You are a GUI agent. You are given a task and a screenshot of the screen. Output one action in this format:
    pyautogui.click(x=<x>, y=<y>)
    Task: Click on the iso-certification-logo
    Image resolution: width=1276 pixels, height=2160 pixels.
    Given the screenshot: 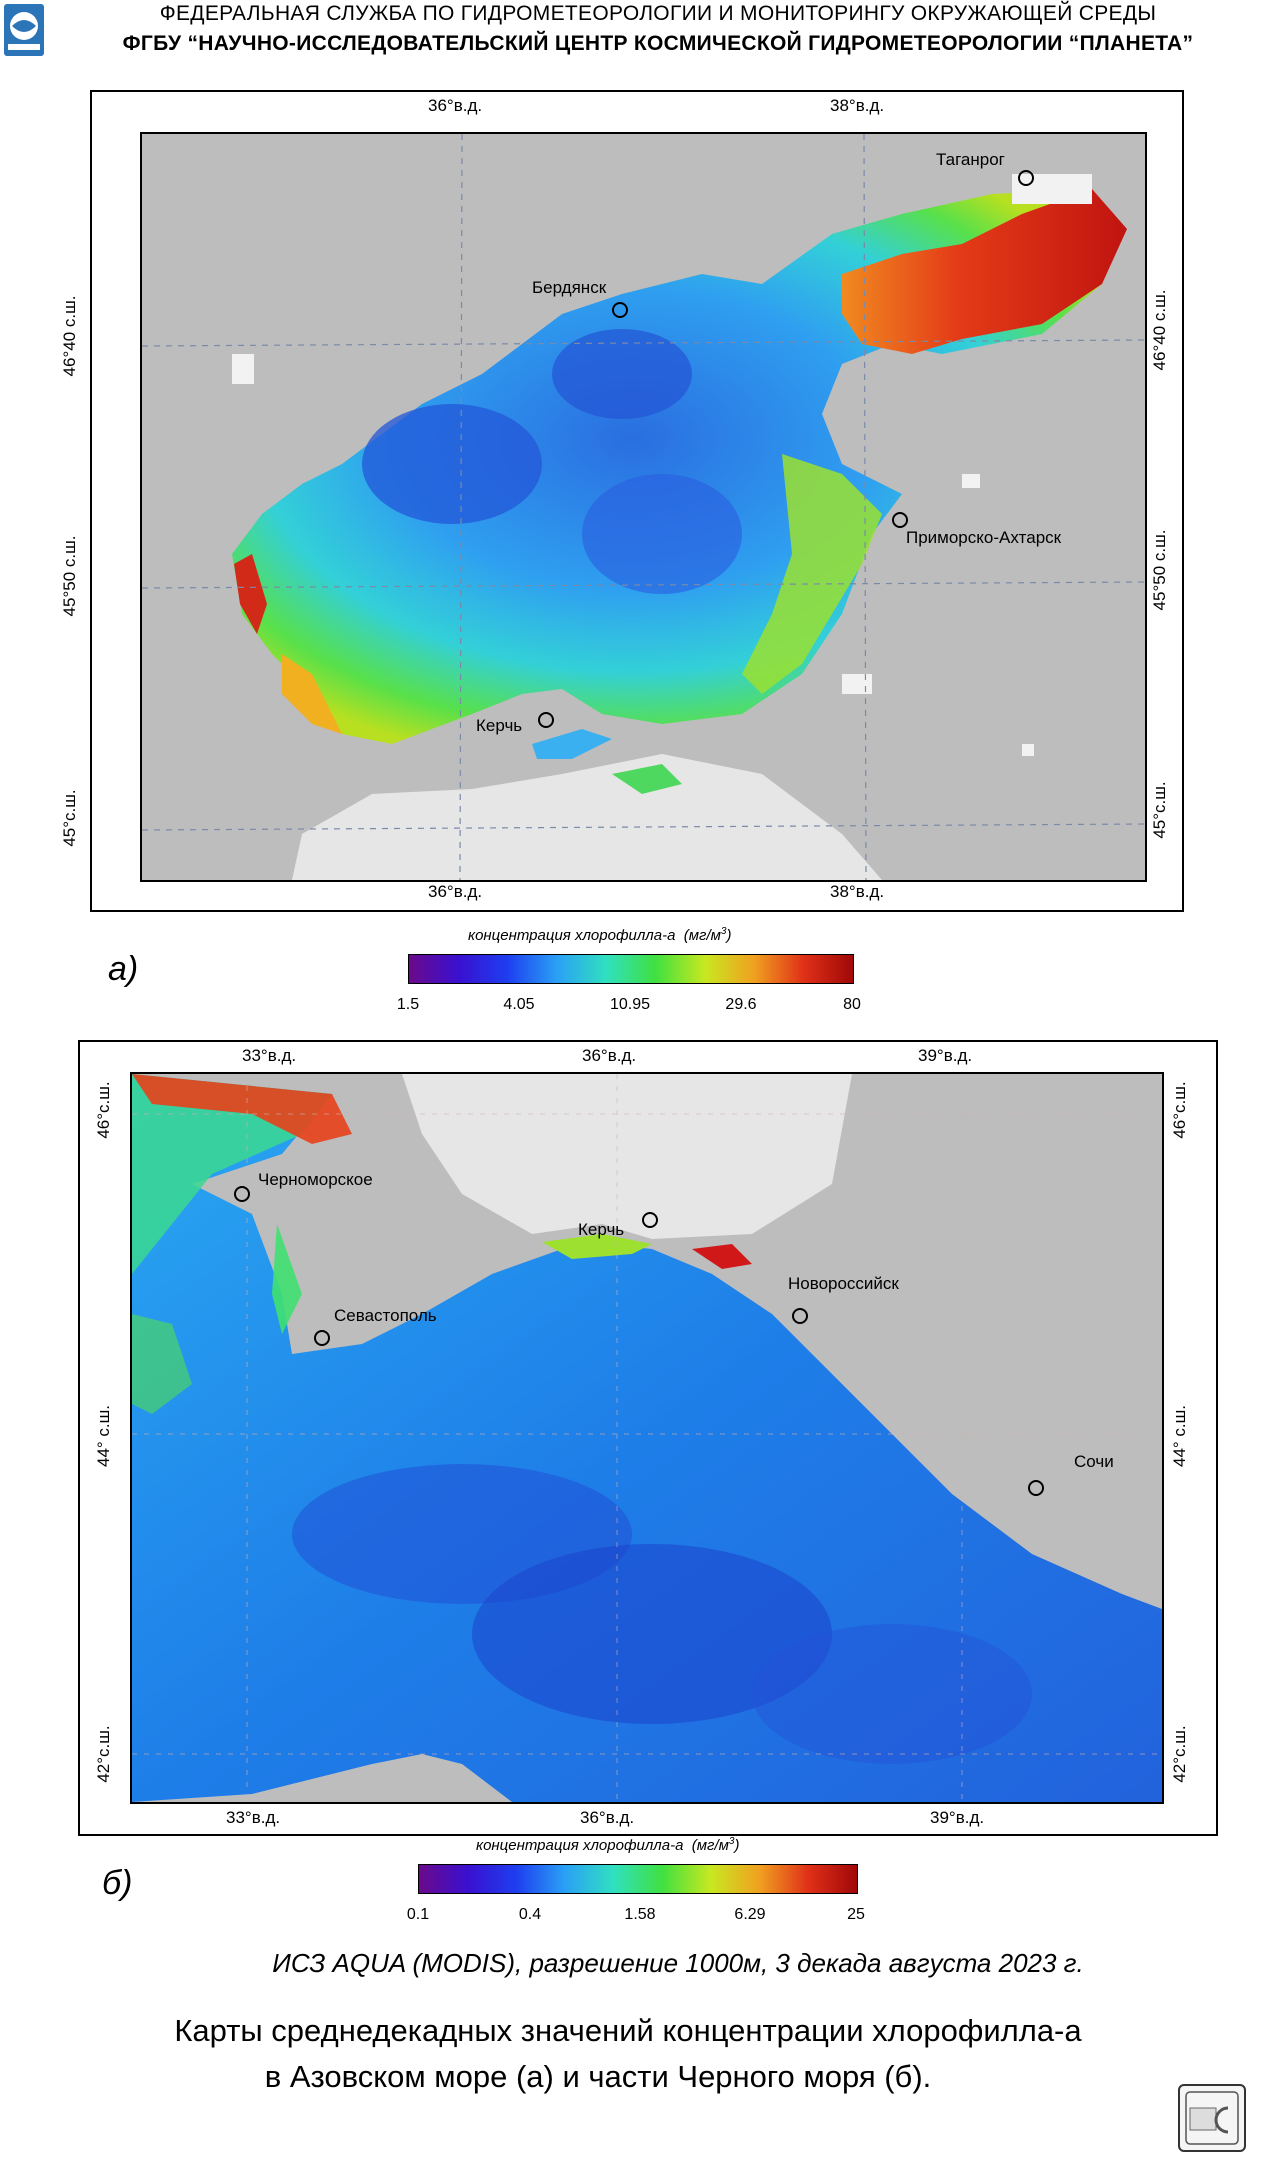 What is the action you would take?
    pyautogui.click(x=1212, y=2118)
    